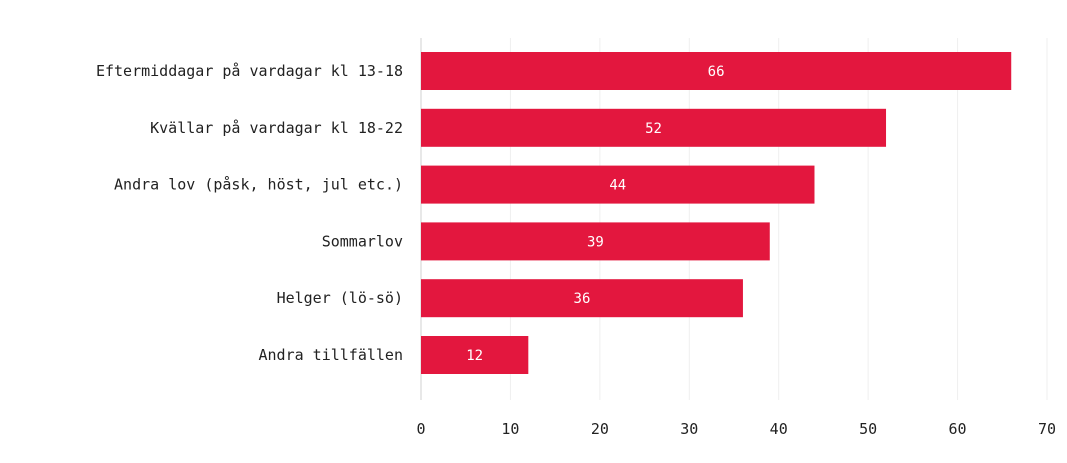 The image size is (1067, 463). Describe the element at coordinates (249, 71) in the screenshot. I see `category-label: Eftermiddagar på vardagar kl 13-18` at that location.